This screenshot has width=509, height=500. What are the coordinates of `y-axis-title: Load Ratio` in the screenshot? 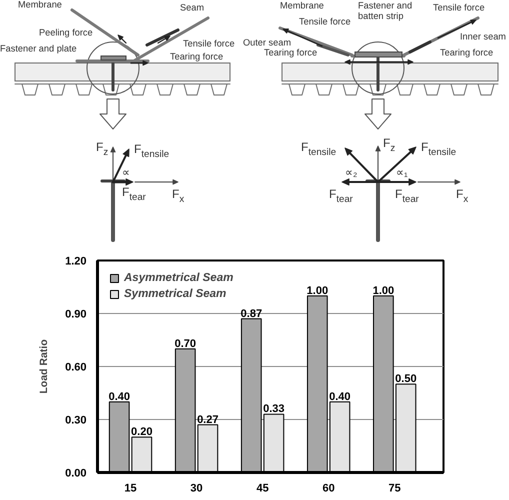 It's located at (44, 366).